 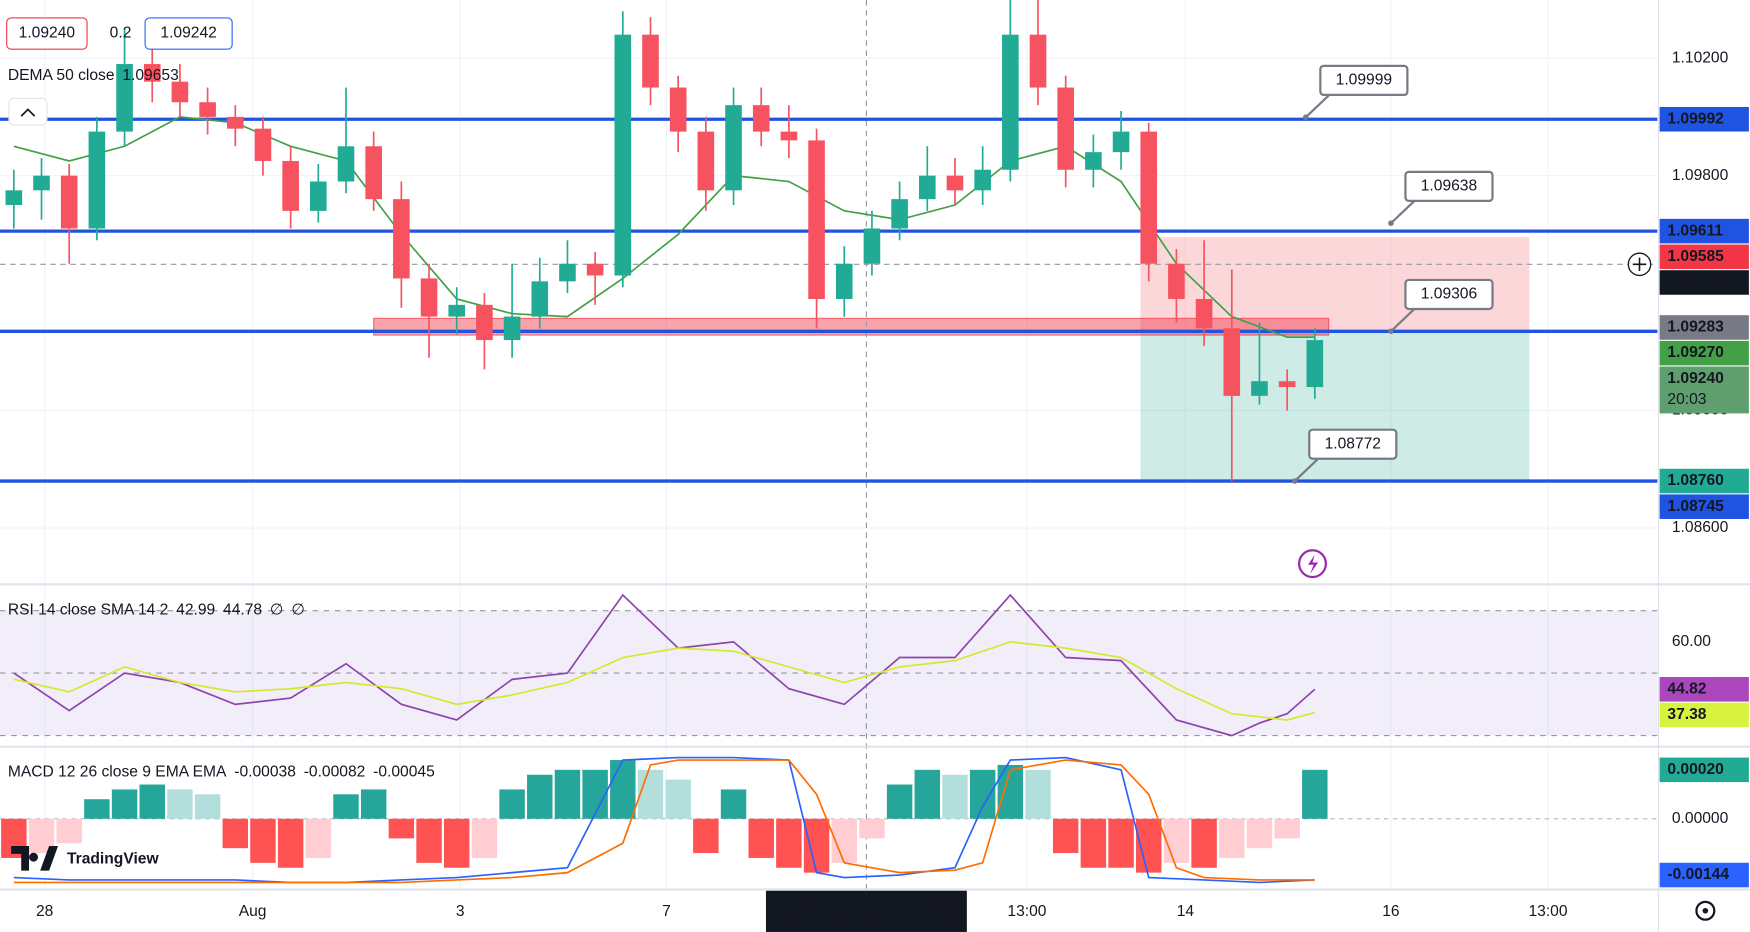 What do you see at coordinates (666, 911) in the screenshot?
I see `x-tick-label: 7` at bounding box center [666, 911].